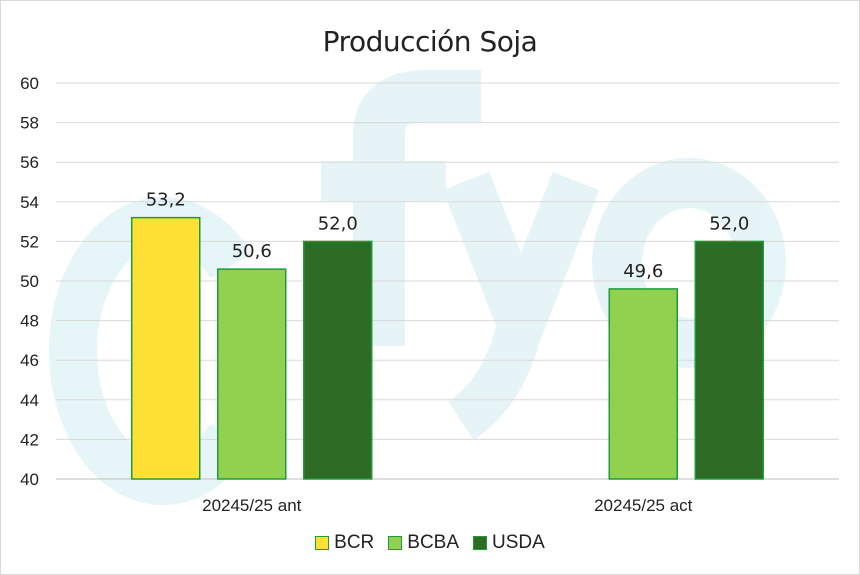 Image resolution: width=860 pixels, height=575 pixels. What do you see at coordinates (29, 360) in the screenshot?
I see `y-tick-label: 46` at bounding box center [29, 360].